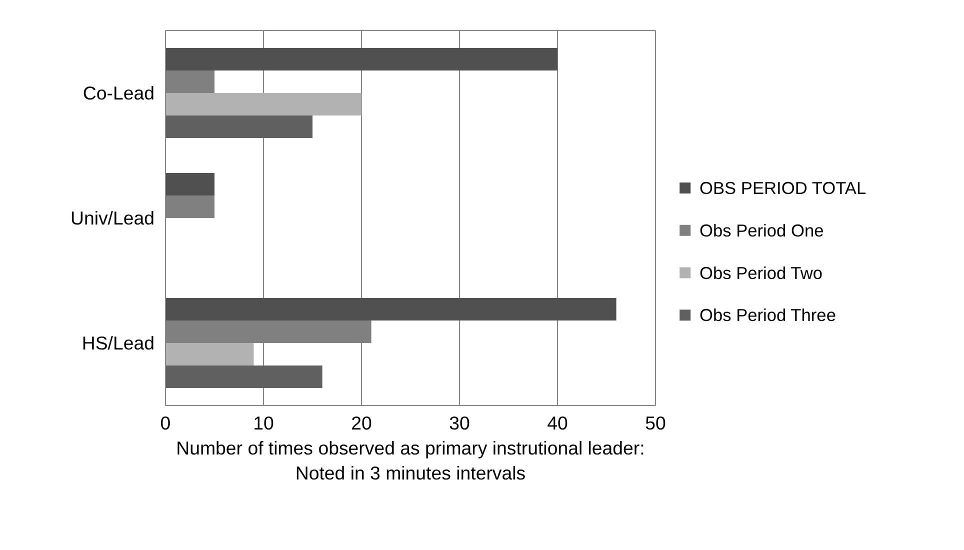 Image resolution: width=964 pixels, height=550 pixels. I want to click on y-tick-label: HS/Lead, so click(118, 343).